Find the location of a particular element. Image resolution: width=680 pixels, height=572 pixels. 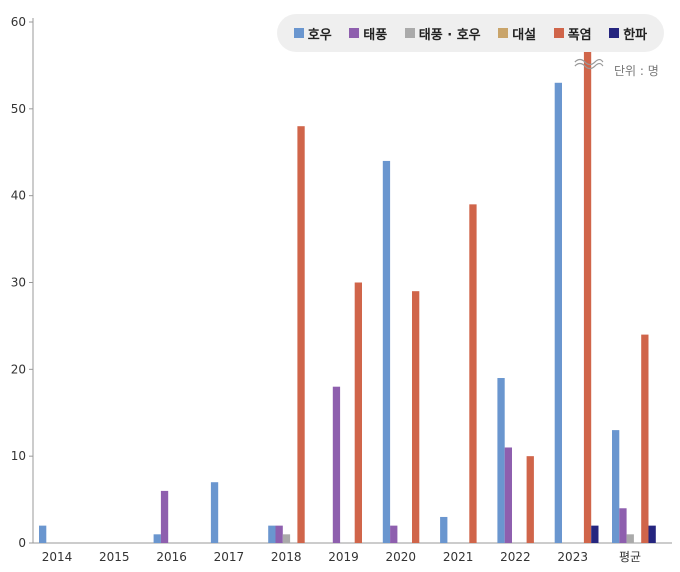

y-tick-label: 0 is located at coordinates (22, 543).